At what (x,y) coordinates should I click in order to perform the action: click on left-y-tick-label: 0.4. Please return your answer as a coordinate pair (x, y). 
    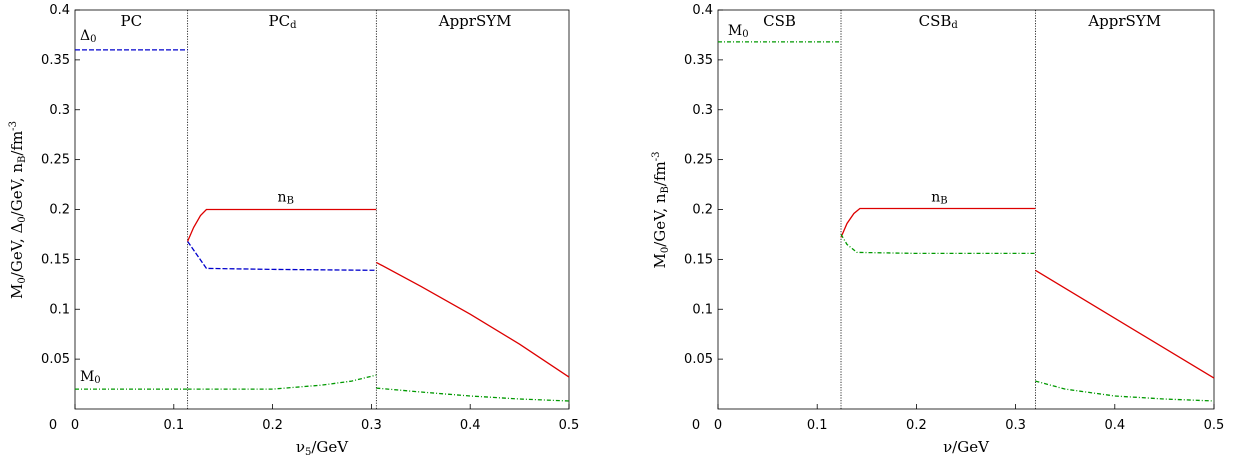
    Looking at the image, I should click on (59, 10).